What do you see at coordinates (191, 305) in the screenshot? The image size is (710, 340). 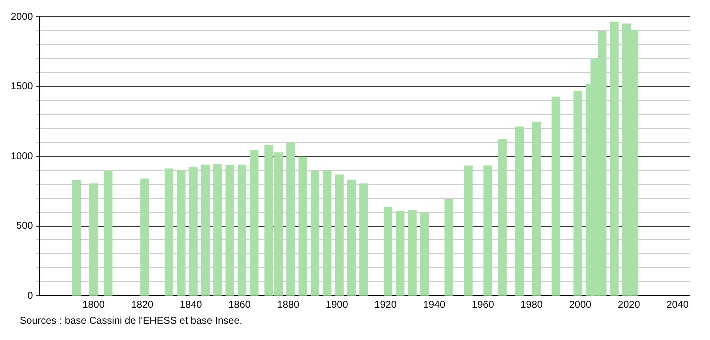 I see `x-tick-label: 1840` at bounding box center [191, 305].